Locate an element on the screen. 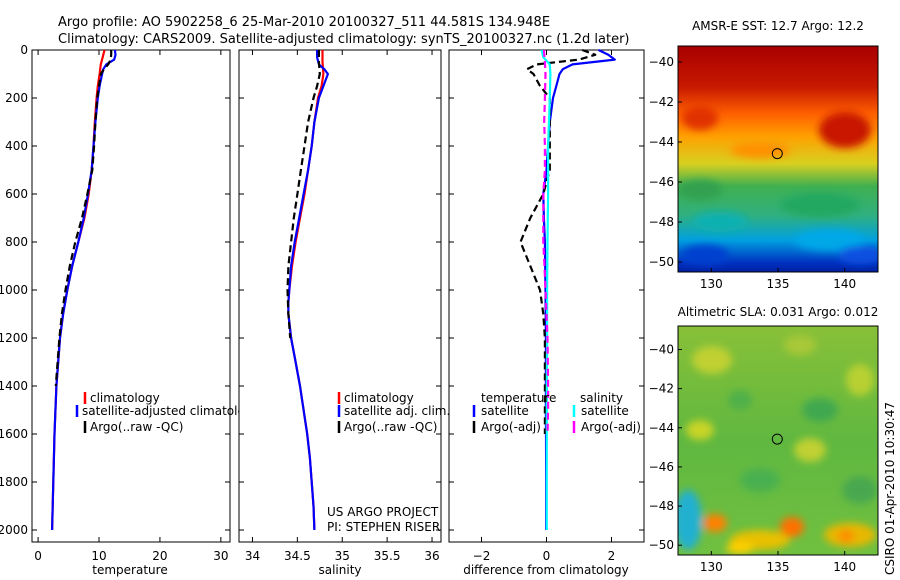  legend-label-temperature-argo: Argo(-adj) is located at coordinates (511, 427).